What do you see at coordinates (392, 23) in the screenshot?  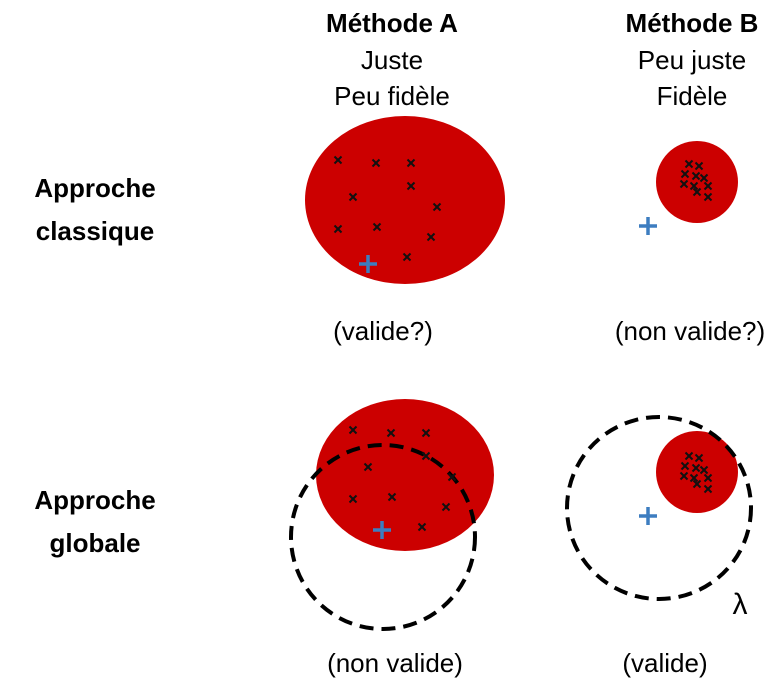 I see `column-title: Méthode A` at bounding box center [392, 23].